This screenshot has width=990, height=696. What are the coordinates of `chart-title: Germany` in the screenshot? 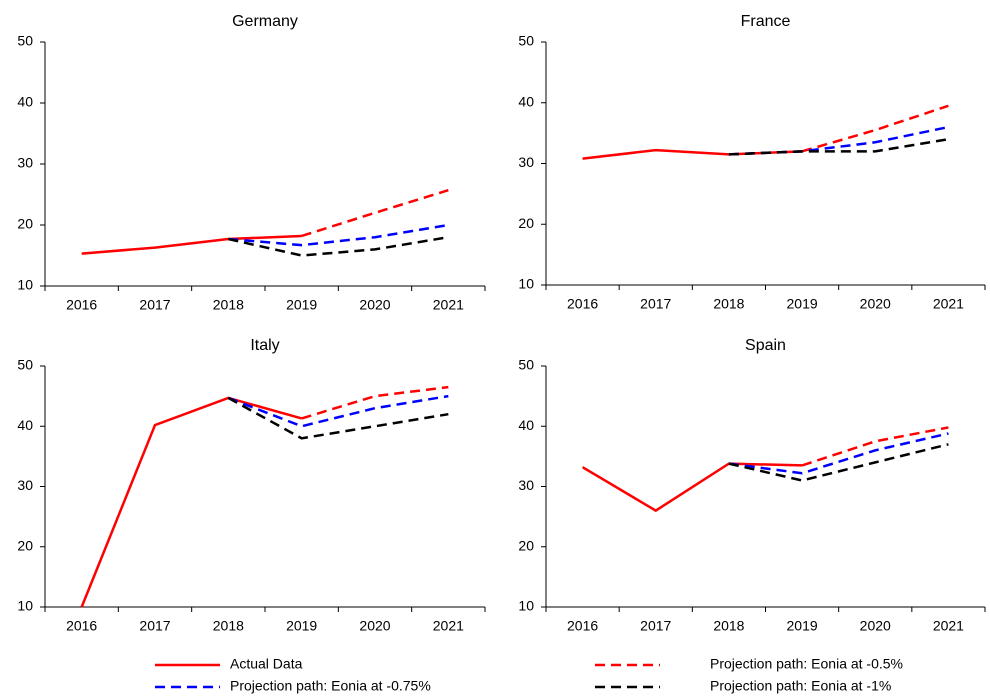 It's located at (265, 21).